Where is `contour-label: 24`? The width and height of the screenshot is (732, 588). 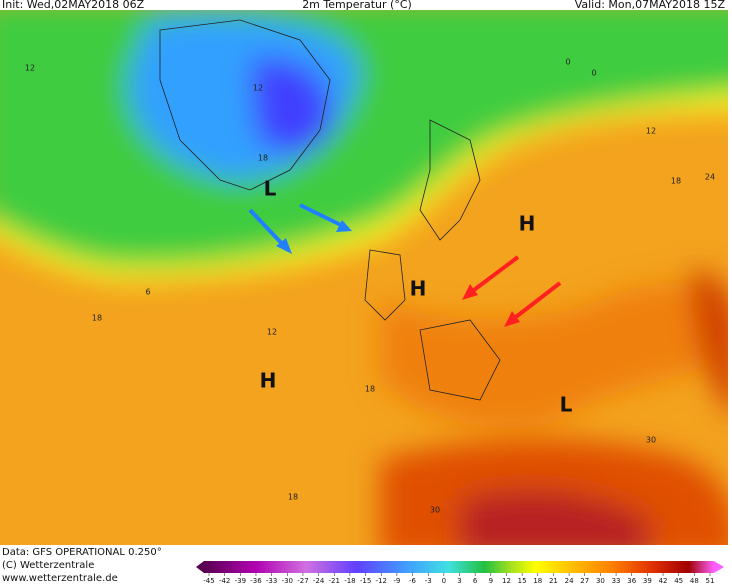 contour-label: 24 is located at coordinates (710, 177).